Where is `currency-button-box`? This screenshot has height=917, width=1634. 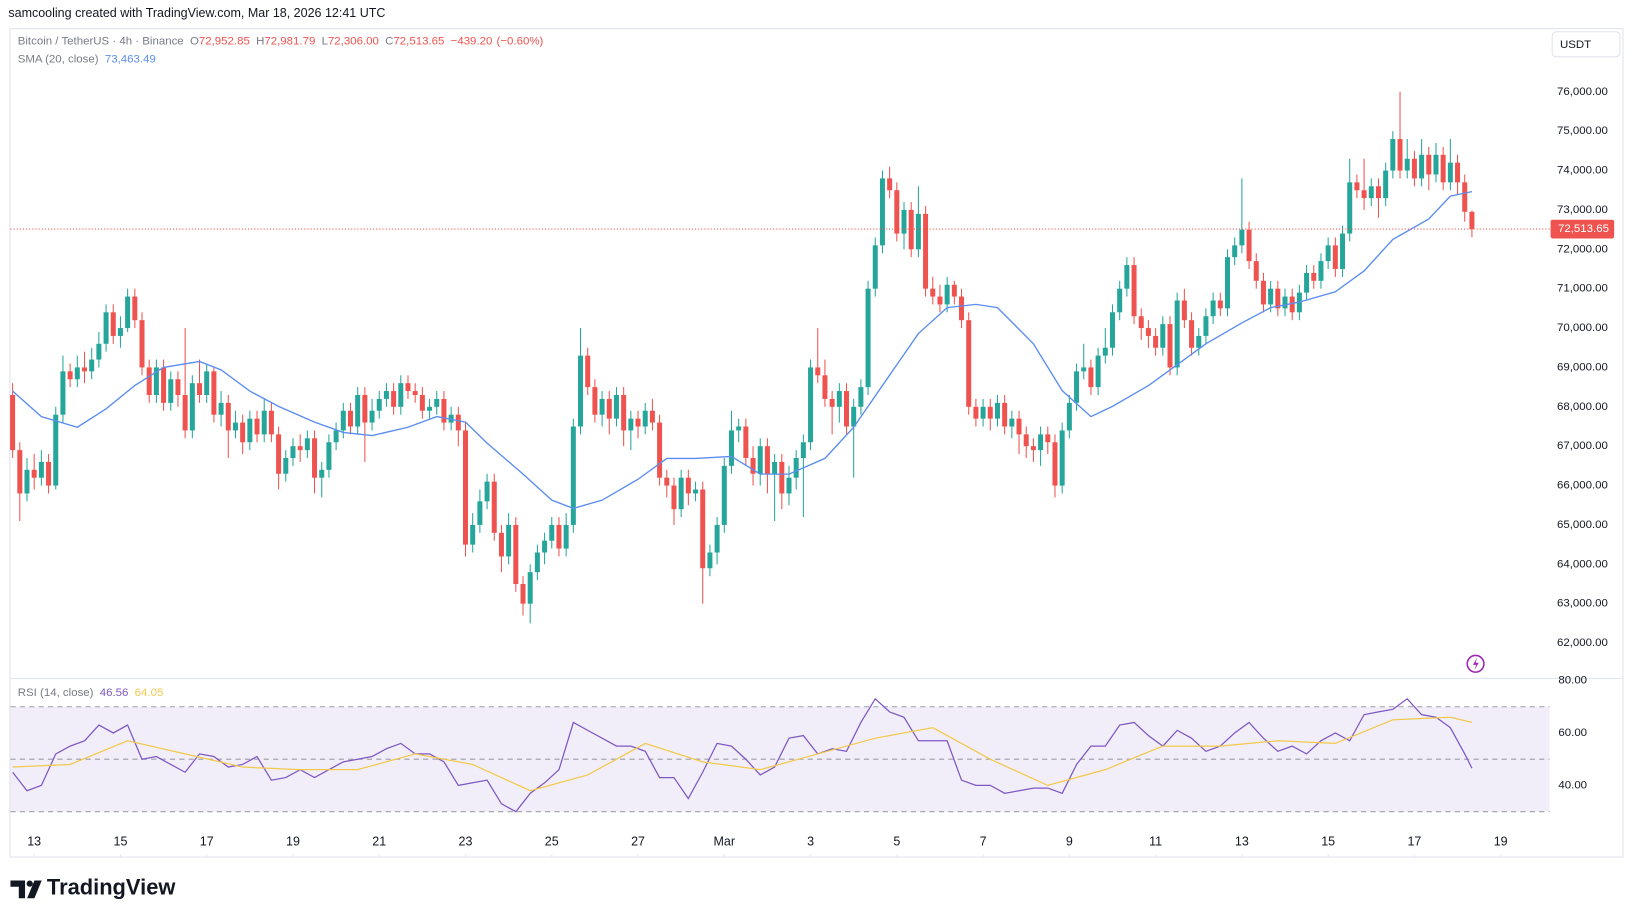
currency-button-box is located at coordinates (1586, 44).